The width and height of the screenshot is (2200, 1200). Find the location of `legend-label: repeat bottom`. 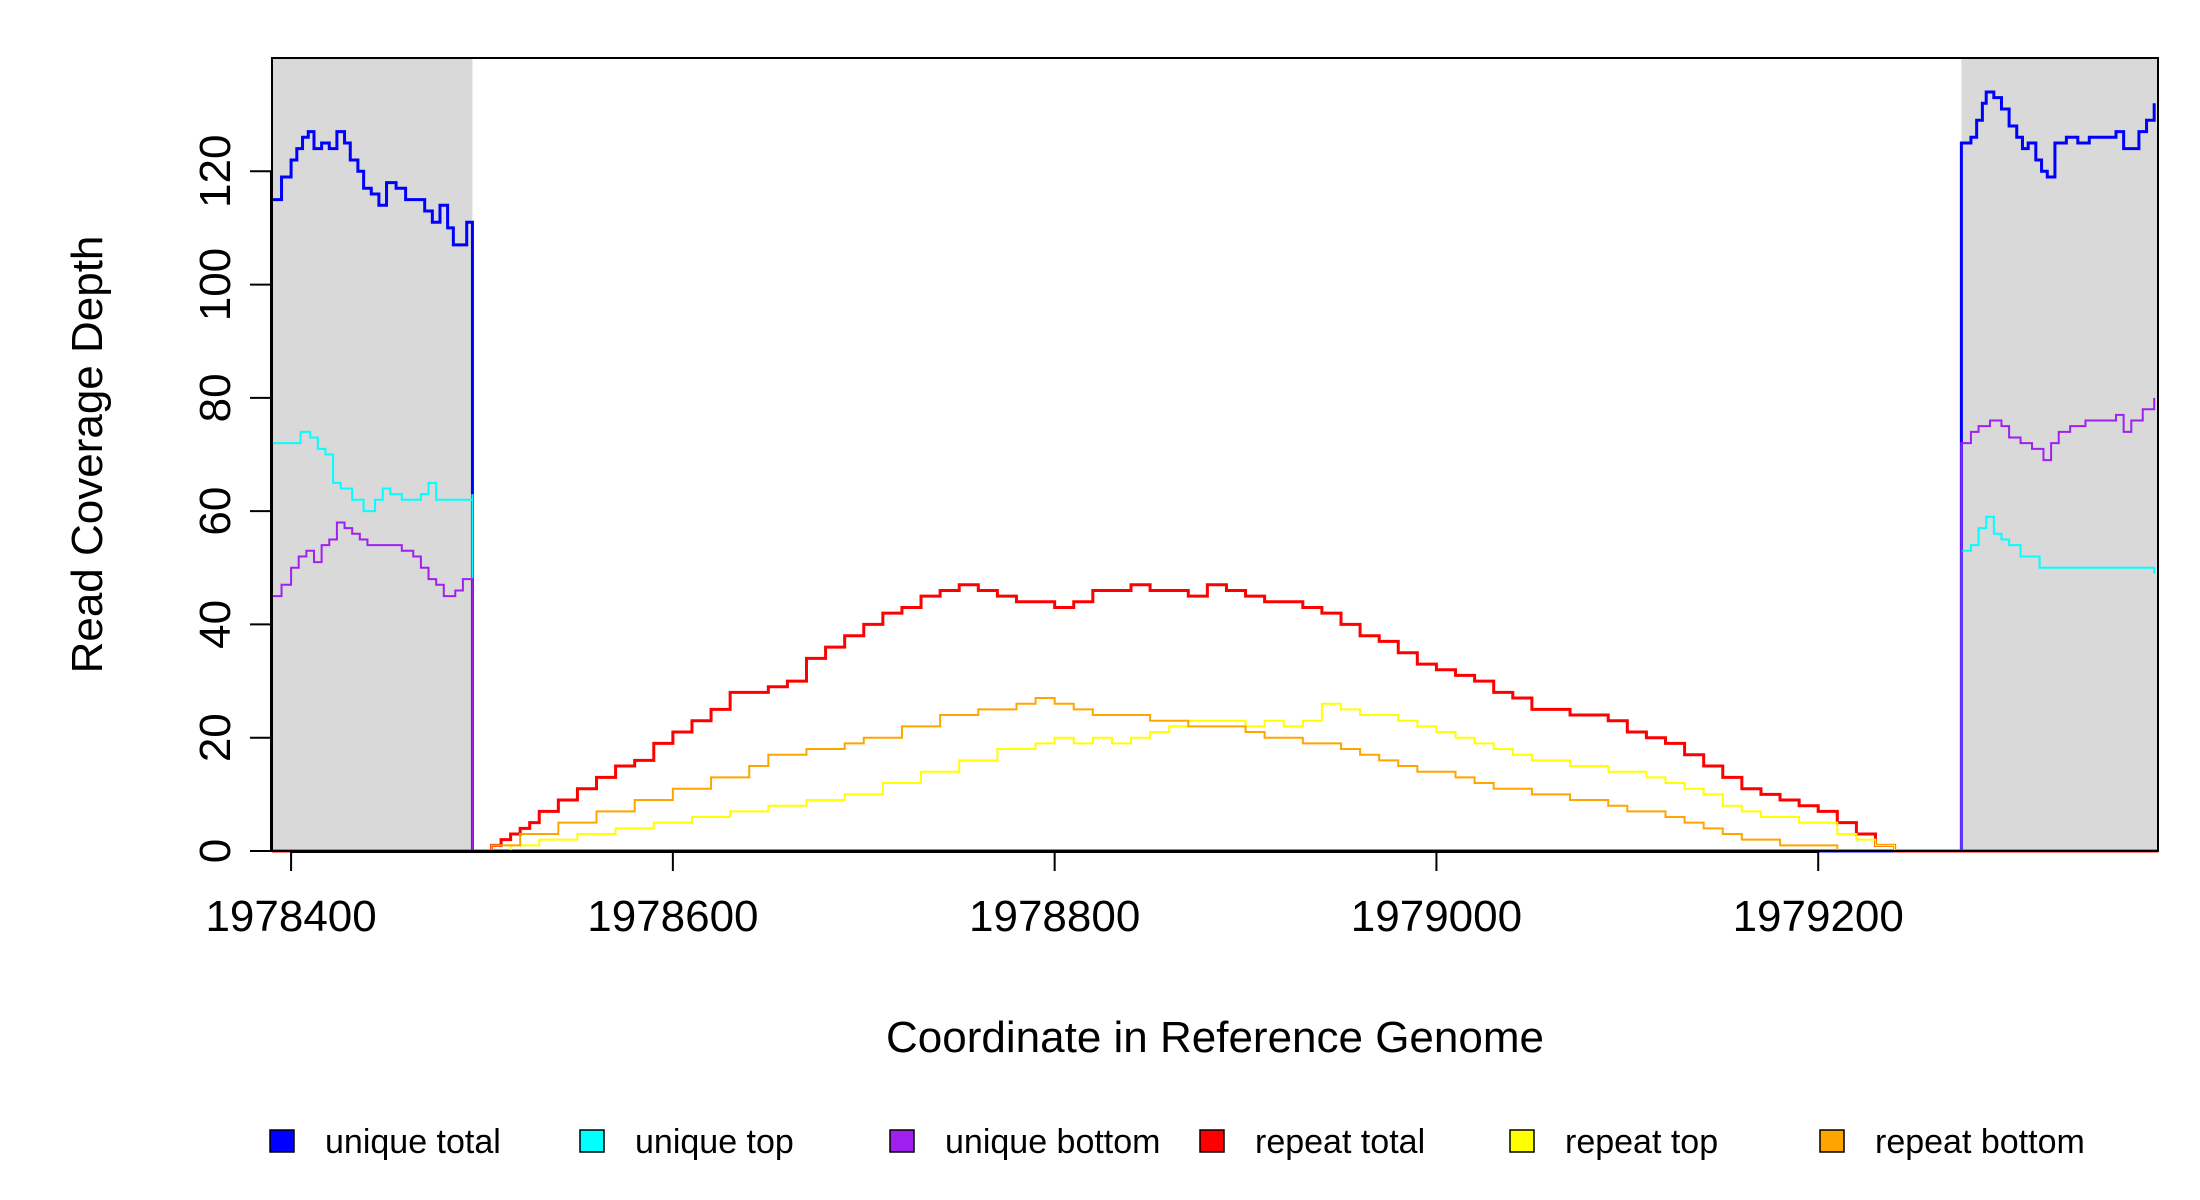

legend-label: repeat bottom is located at coordinates (1980, 1142).